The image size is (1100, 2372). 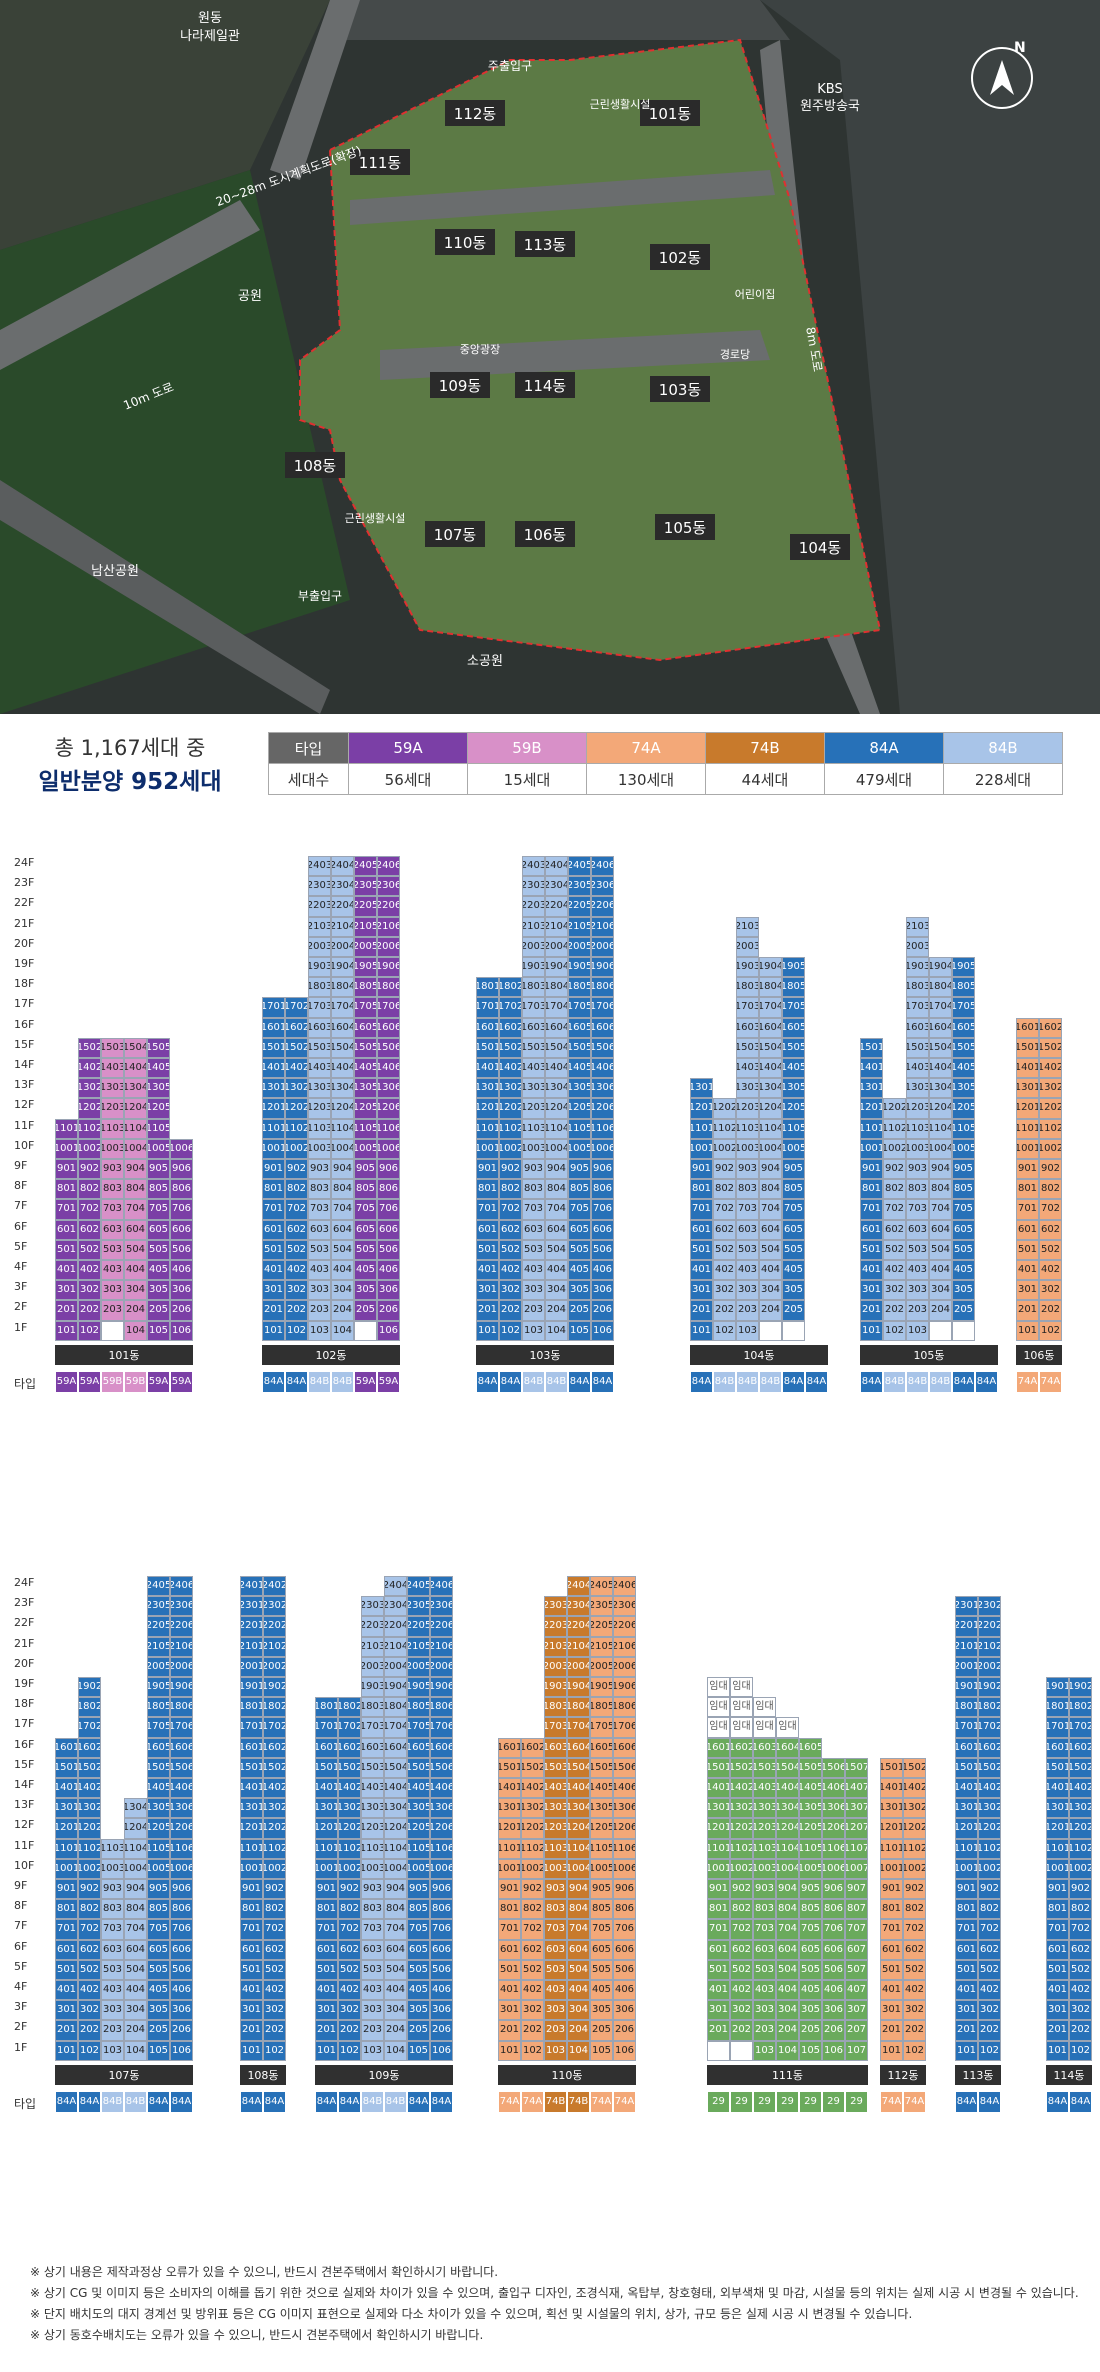 What do you see at coordinates (764, 1949) in the screenshot?
I see `unit-cell: 603` at bounding box center [764, 1949].